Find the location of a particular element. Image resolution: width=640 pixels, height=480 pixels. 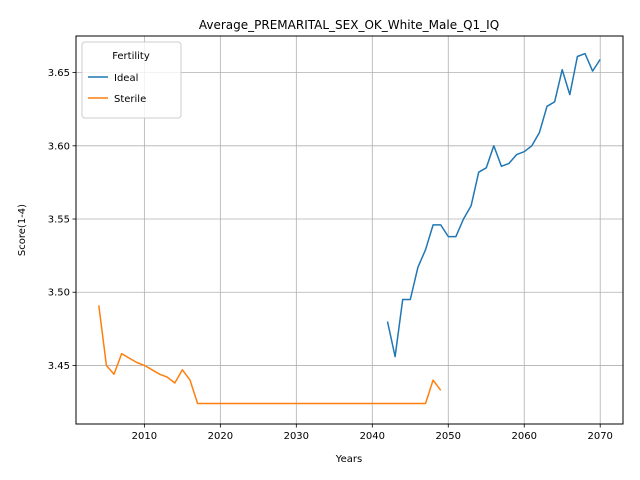

x-tick-label: 2070 is located at coordinates (599, 436).